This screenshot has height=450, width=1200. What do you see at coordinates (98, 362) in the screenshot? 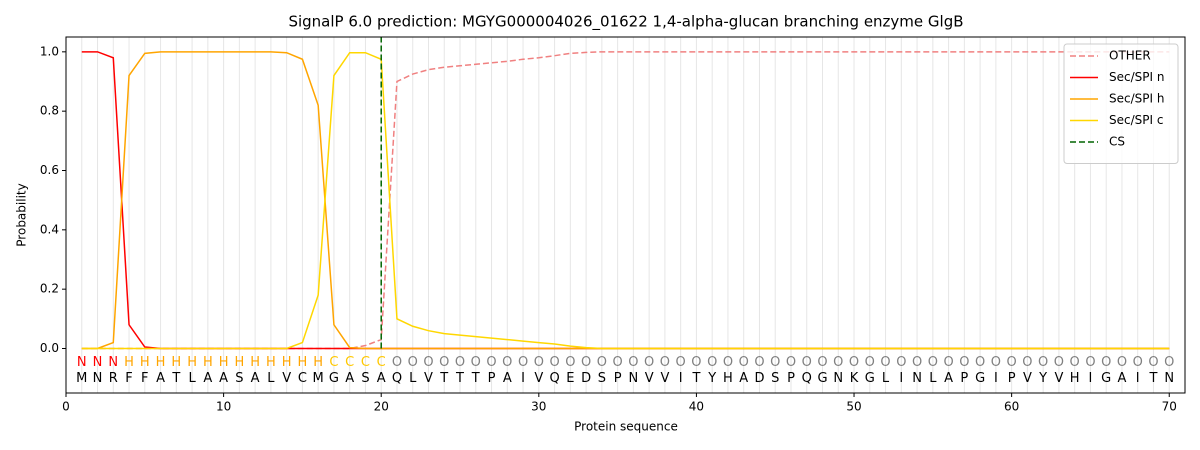
I see `region-label: N` at bounding box center [98, 362].